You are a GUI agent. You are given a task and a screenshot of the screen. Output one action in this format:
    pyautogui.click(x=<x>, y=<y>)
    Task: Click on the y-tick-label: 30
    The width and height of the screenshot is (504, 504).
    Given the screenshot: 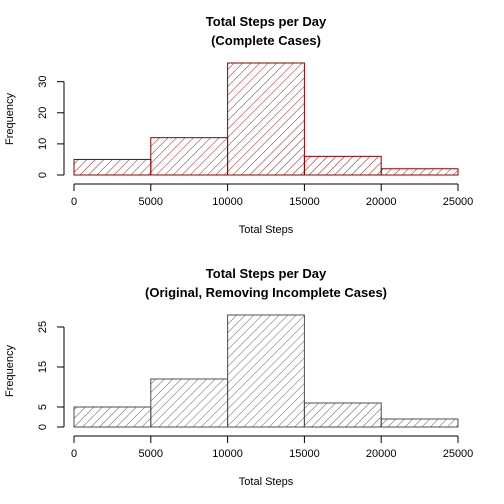 What is the action you would take?
    pyautogui.click(x=43, y=82)
    